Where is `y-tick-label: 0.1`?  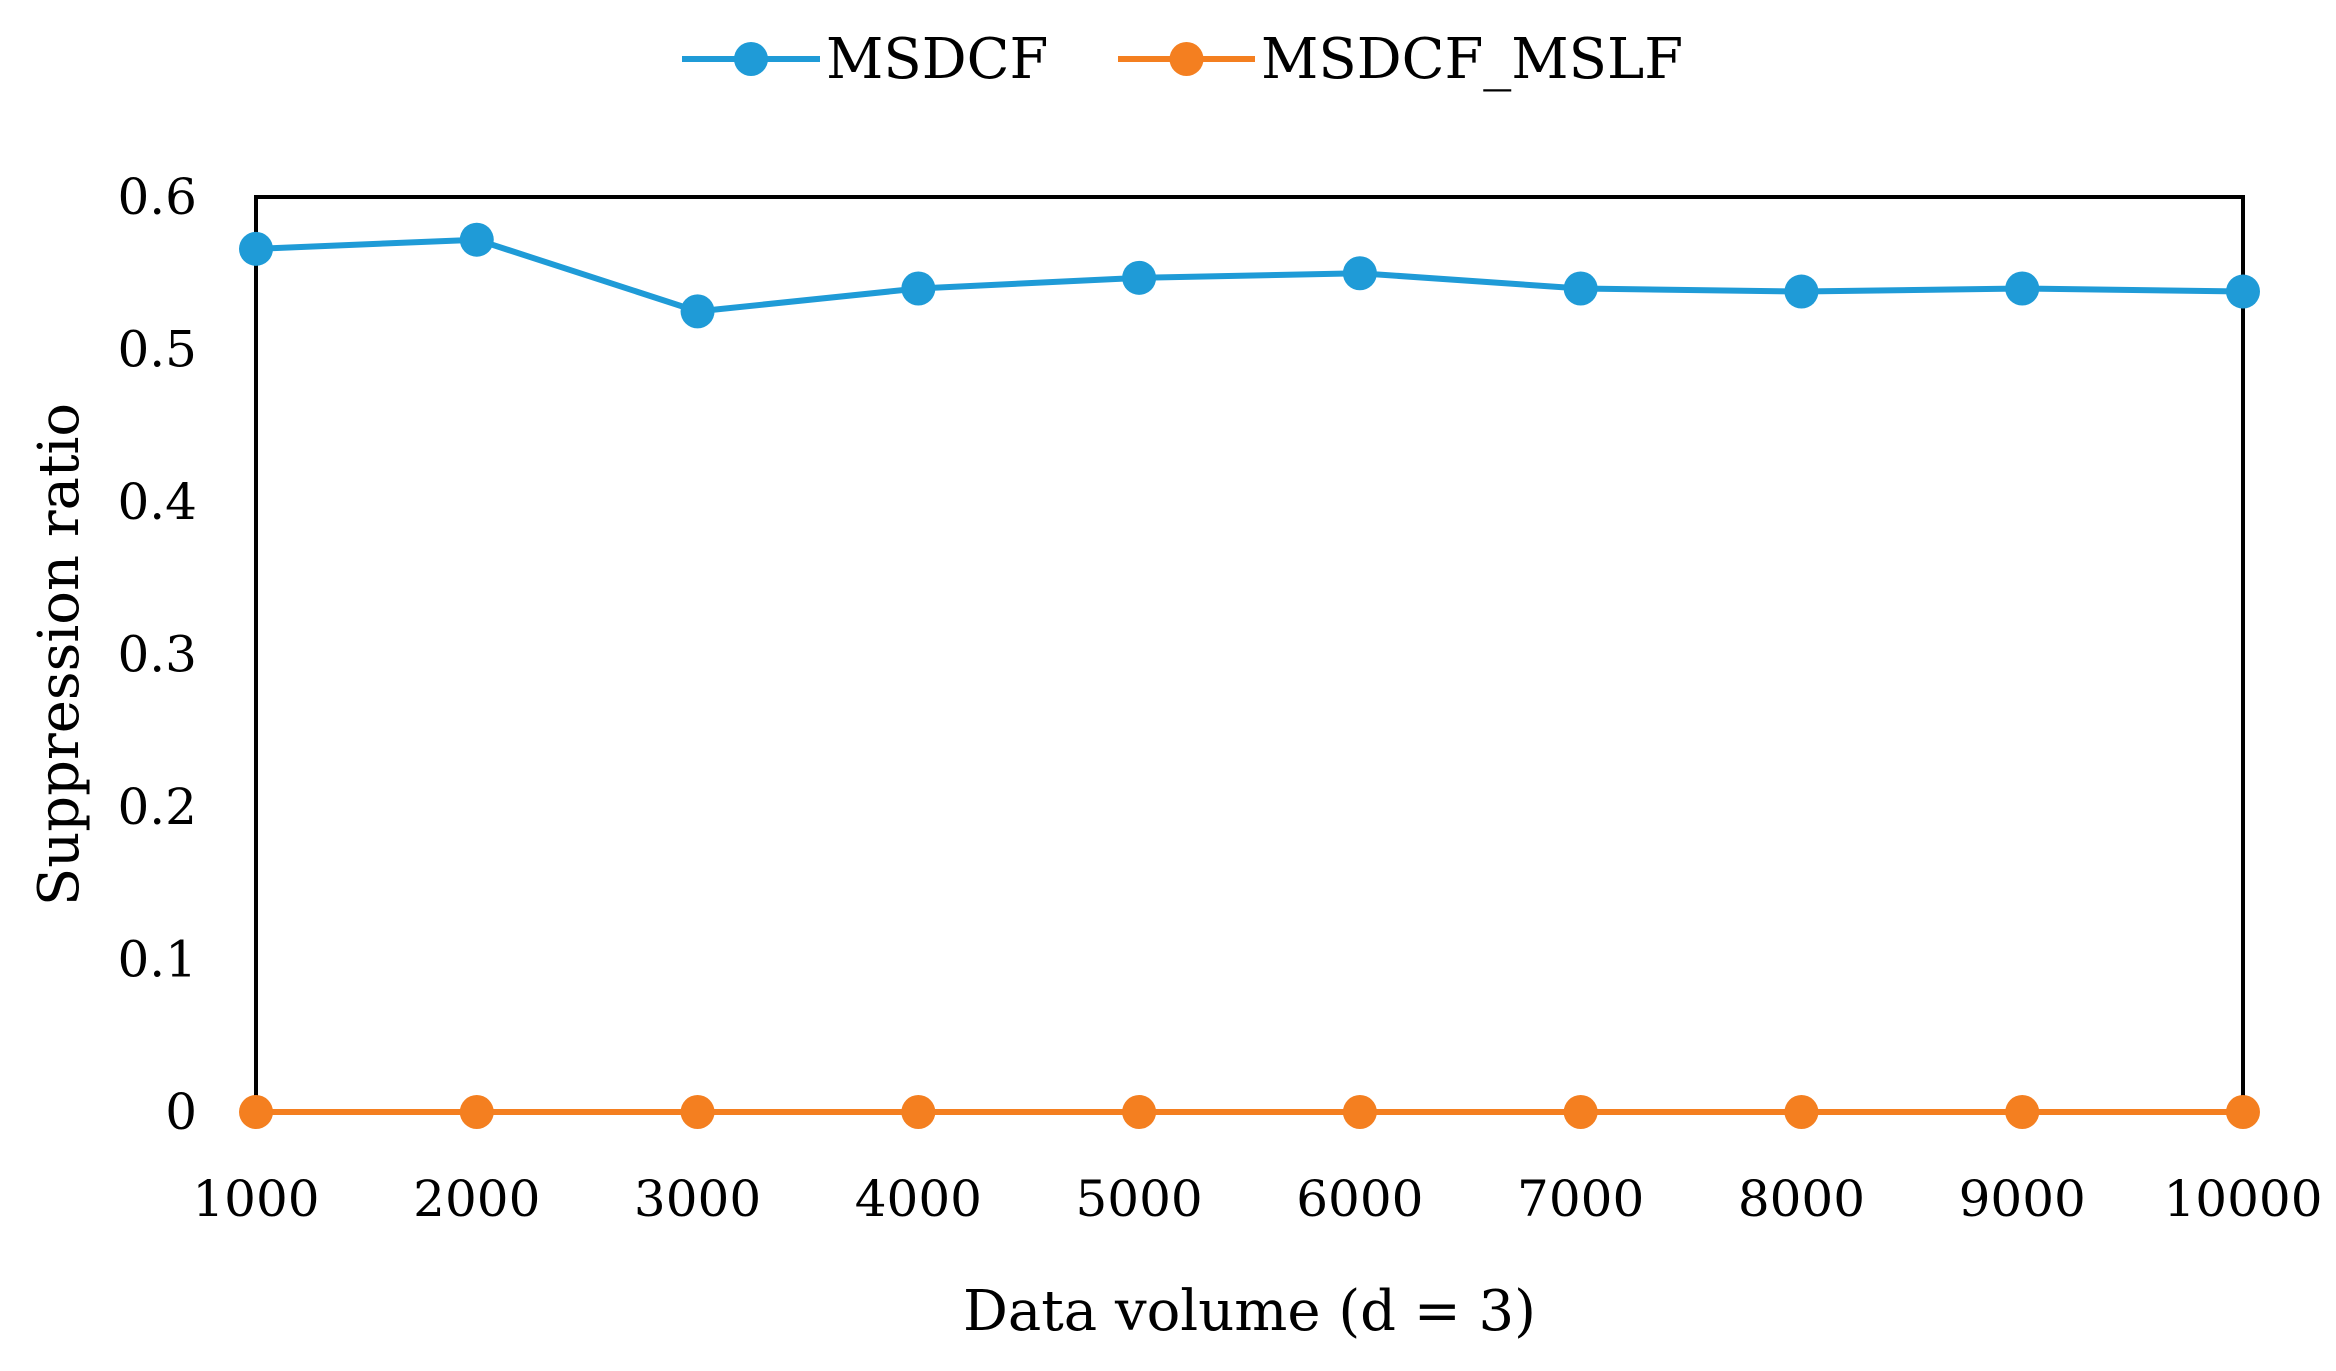 y-tick-label: 0.1 is located at coordinates (157, 960).